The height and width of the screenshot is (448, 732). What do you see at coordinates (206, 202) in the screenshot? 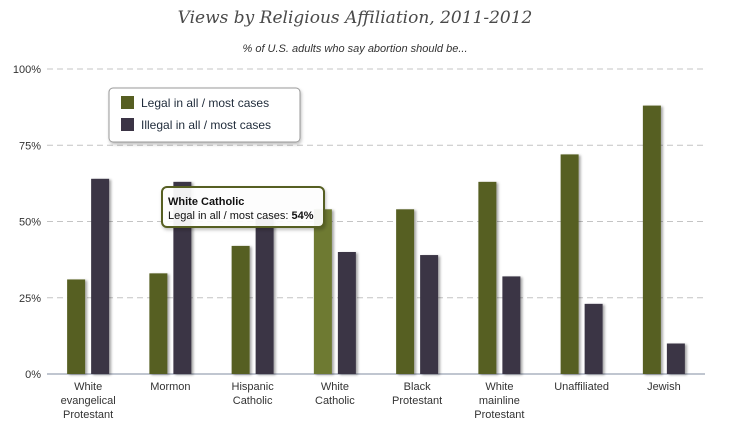
I see `tooltip-title: White Catholic` at bounding box center [206, 202].